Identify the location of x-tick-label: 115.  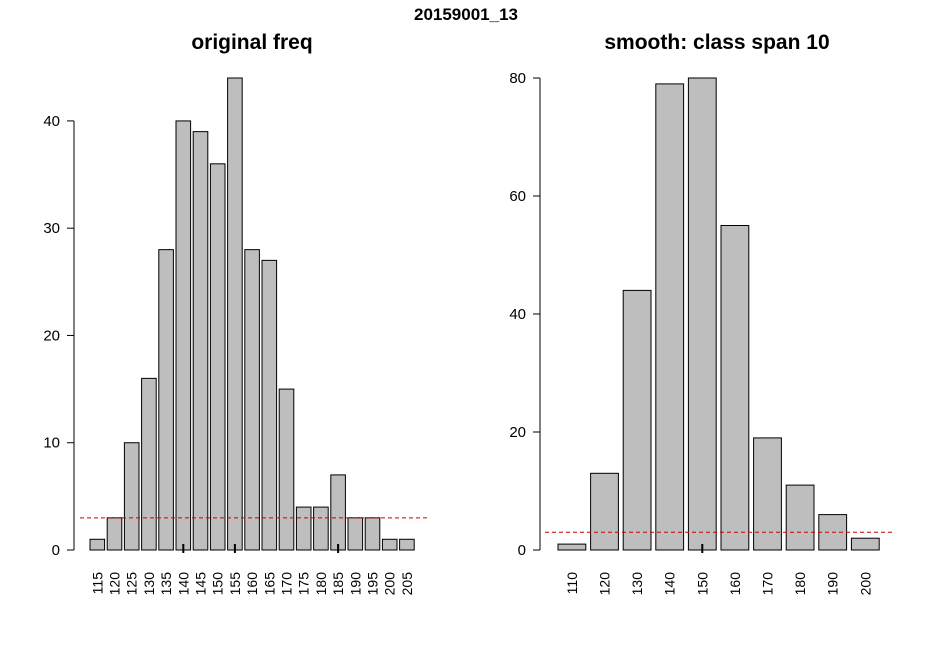
(97, 583).